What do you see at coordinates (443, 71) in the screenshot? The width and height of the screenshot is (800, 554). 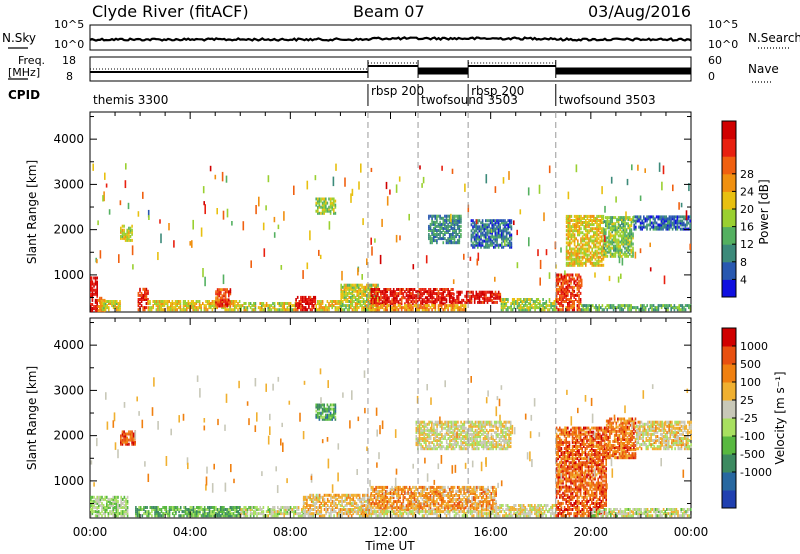 I see `freq-segment` at bounding box center [443, 71].